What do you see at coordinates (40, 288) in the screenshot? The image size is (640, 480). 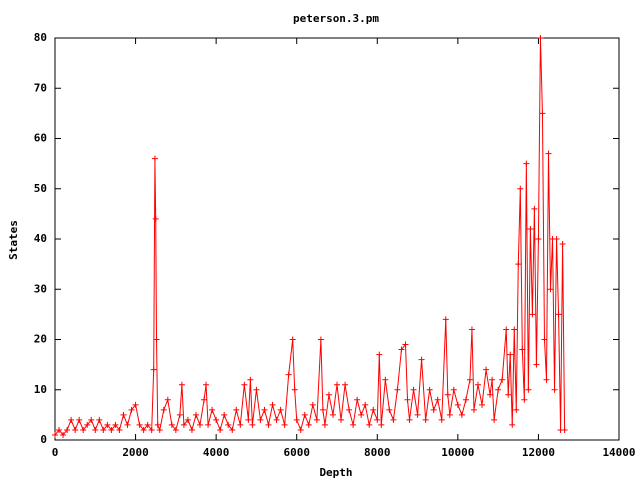 I see `y-tick-label: 30` at bounding box center [40, 288].